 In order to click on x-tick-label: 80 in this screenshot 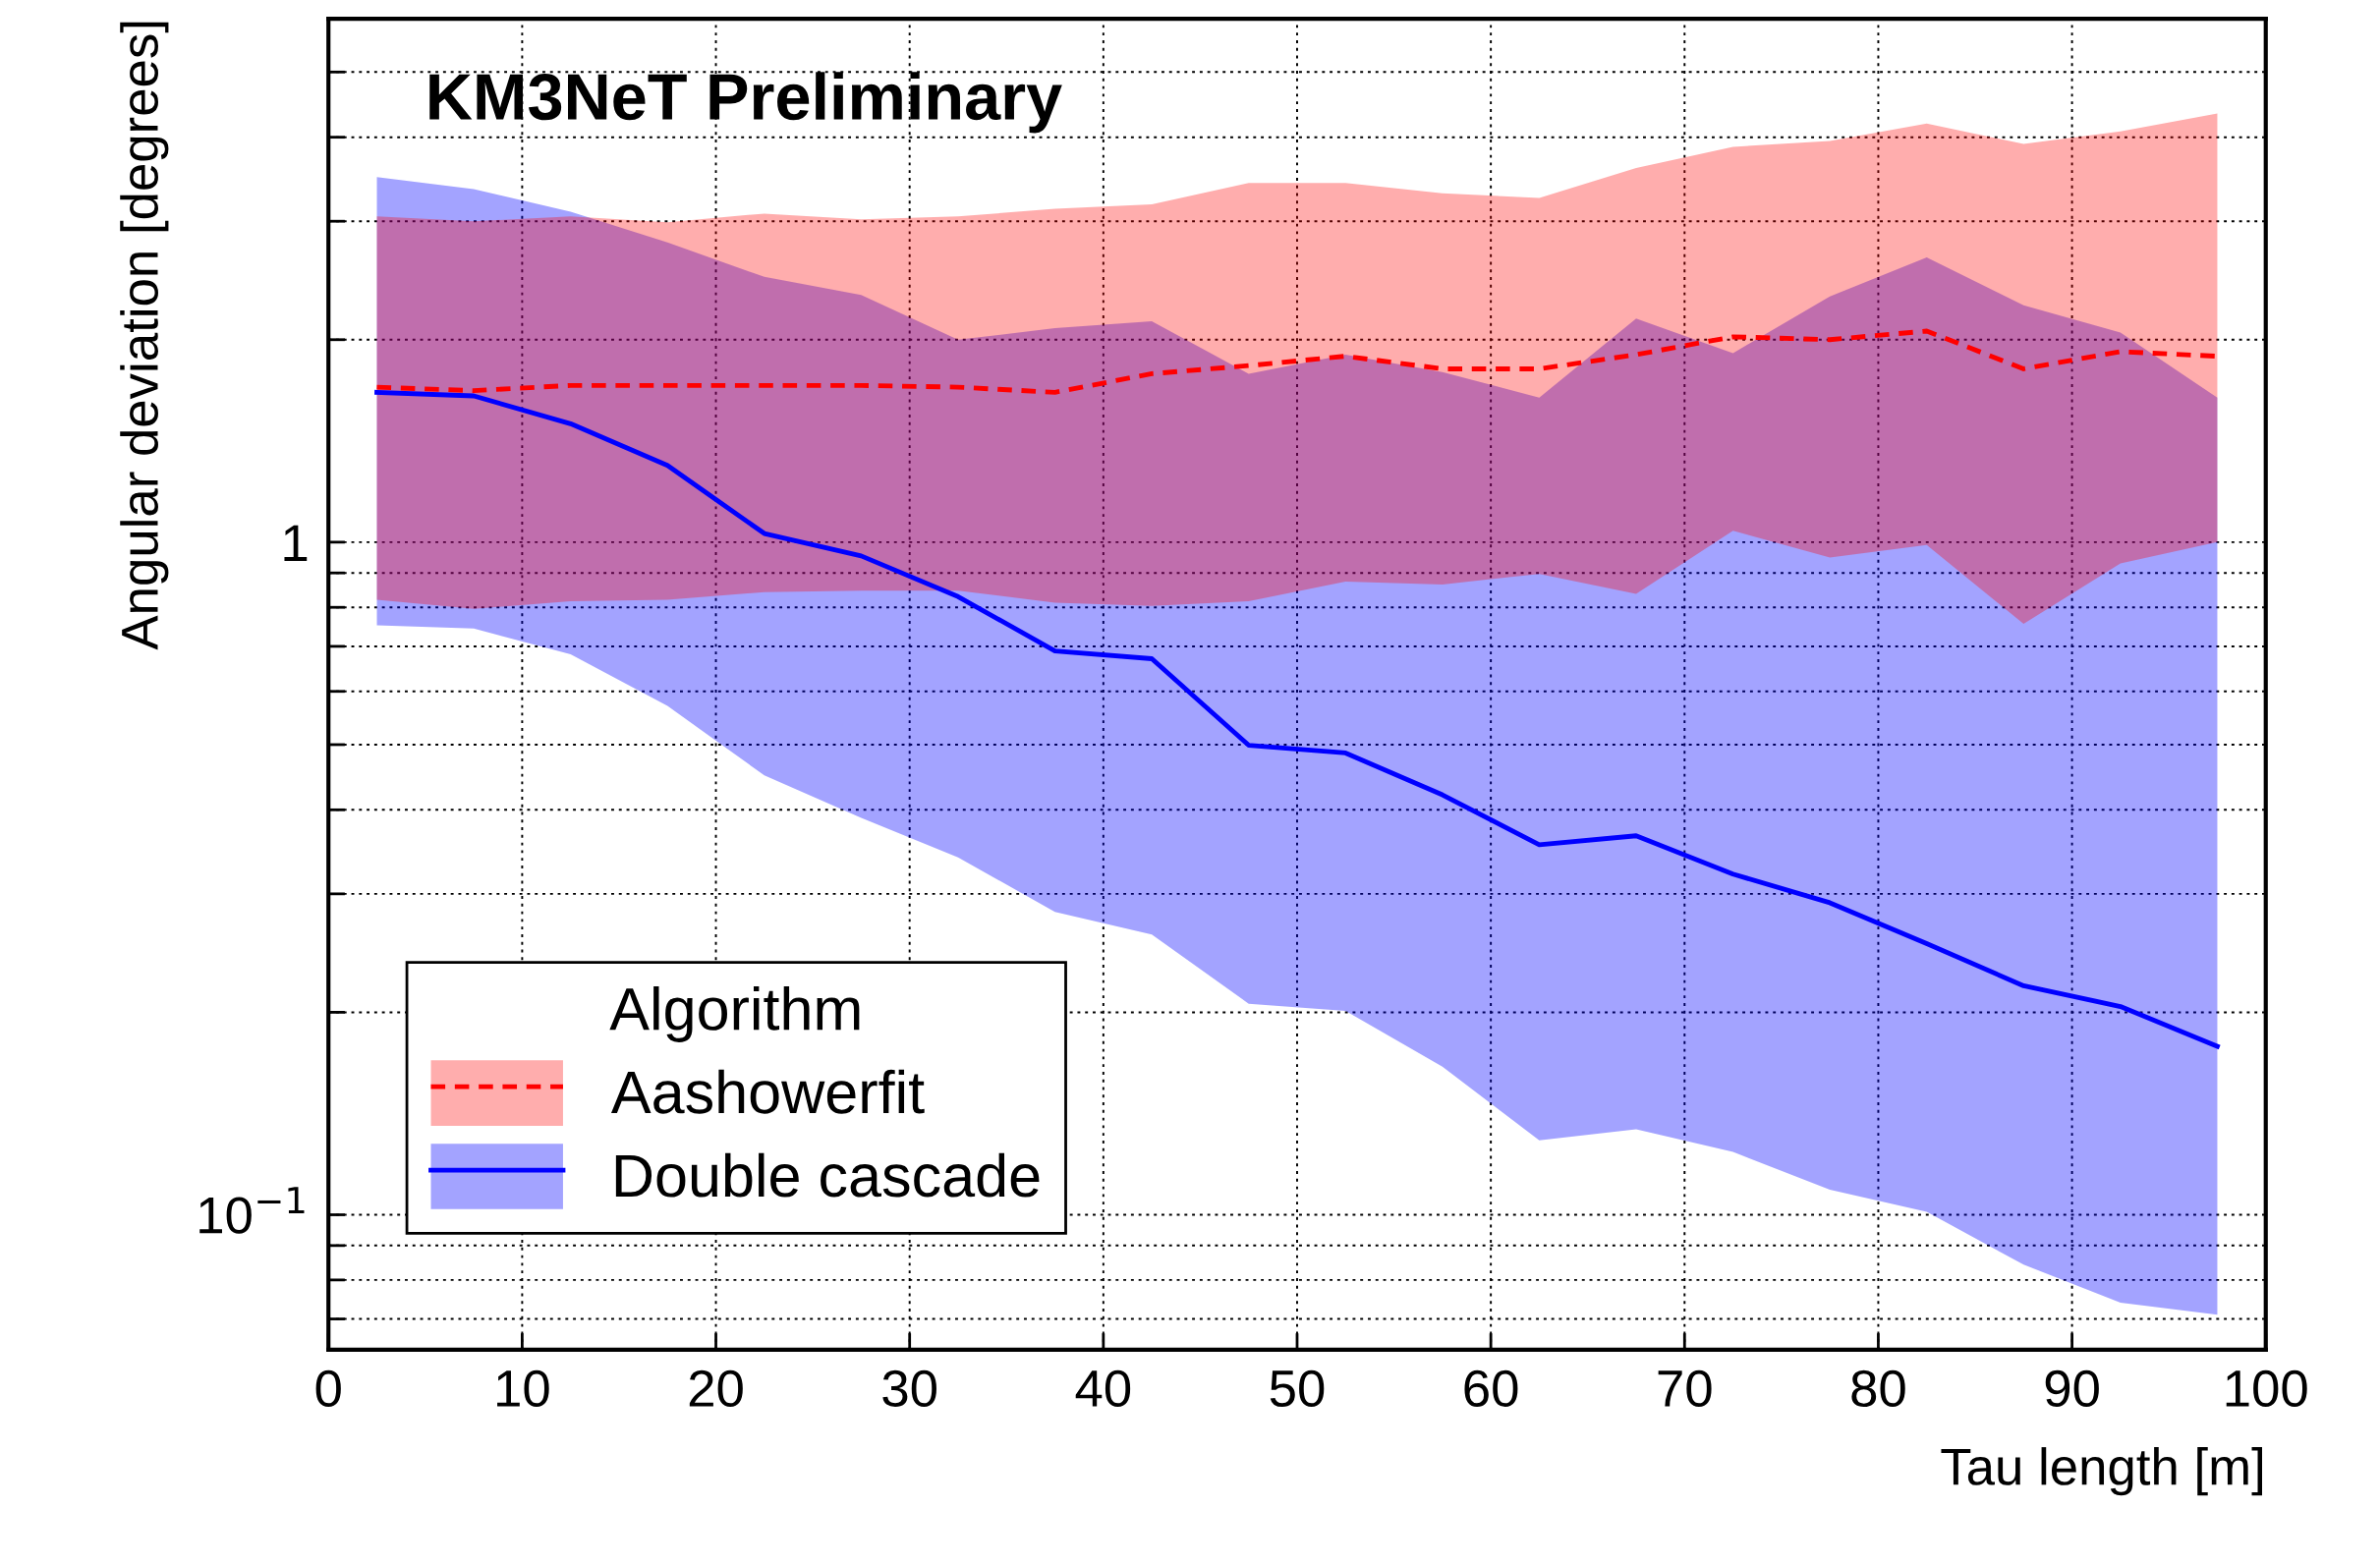, I will do `click(1878, 1388)`.